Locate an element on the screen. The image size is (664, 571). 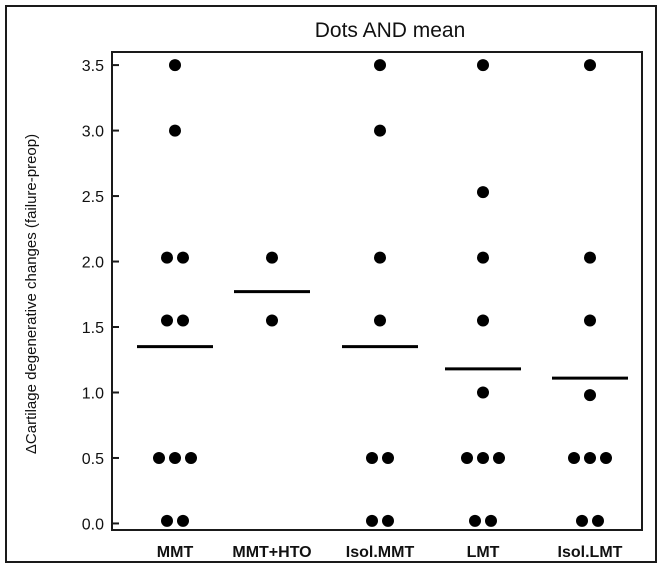
x-axis-categories: MMT MMT+HTO Isol.MMT LMT Isol.LMT is located at coordinates (390, 552).